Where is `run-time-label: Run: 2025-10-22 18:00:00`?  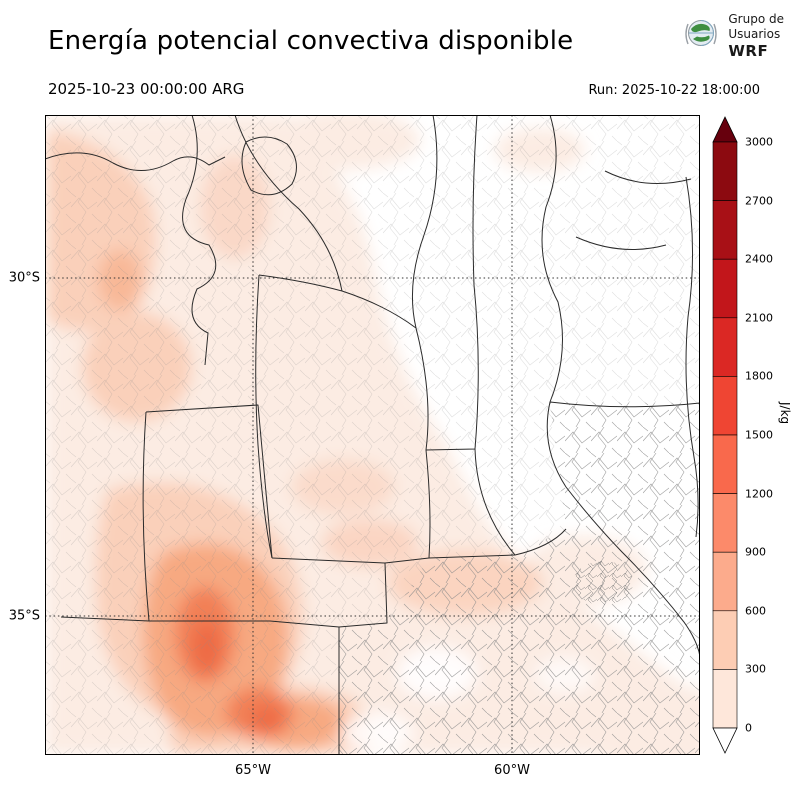
run-time-label: Run: 2025-10-22 18:00:00 is located at coordinates (674, 90).